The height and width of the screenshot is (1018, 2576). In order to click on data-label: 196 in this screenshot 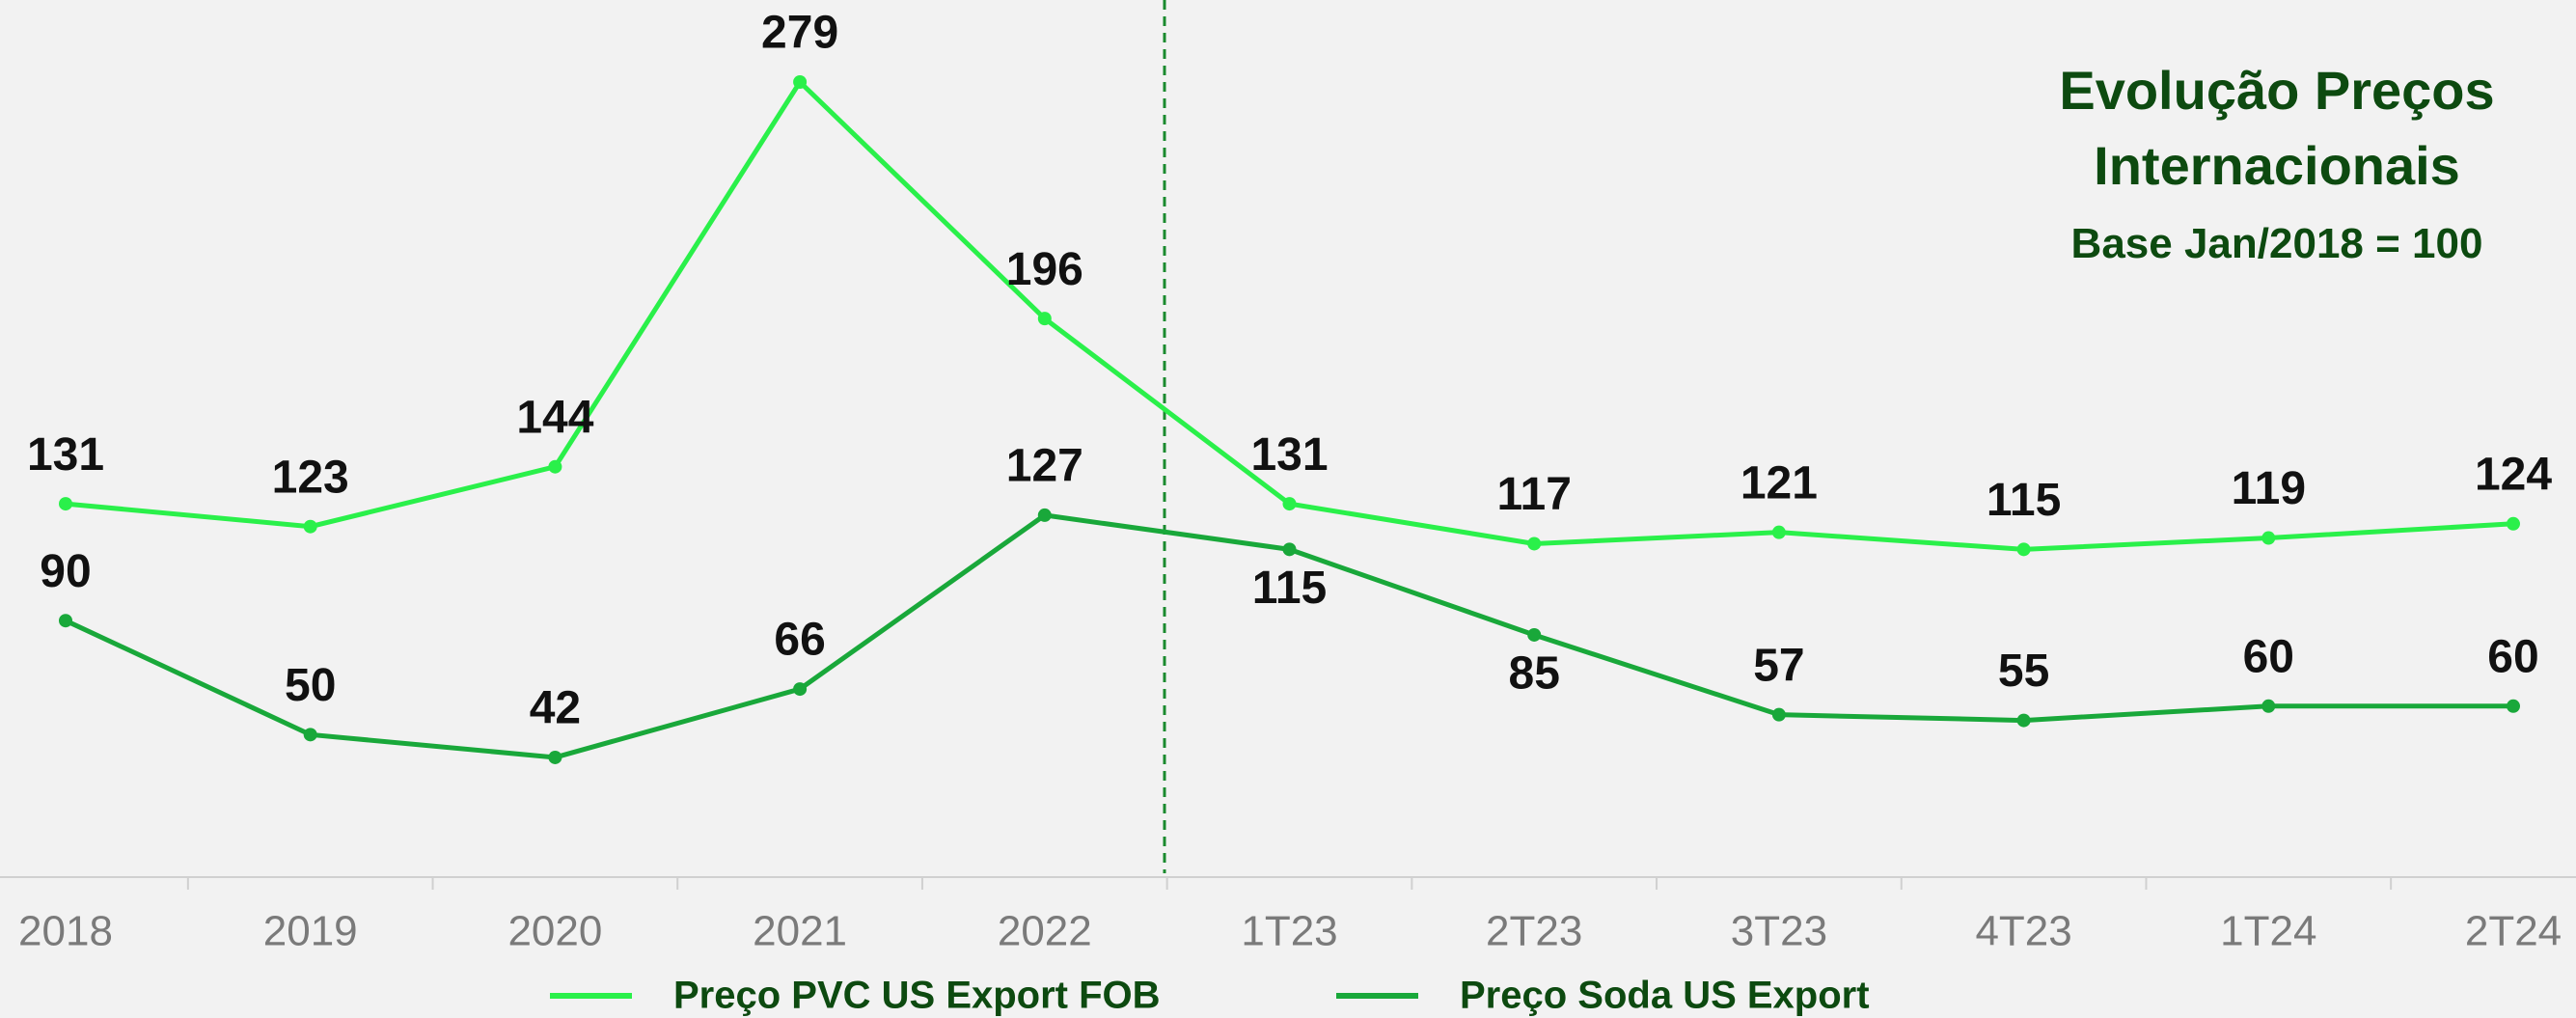, I will do `click(1044, 269)`.